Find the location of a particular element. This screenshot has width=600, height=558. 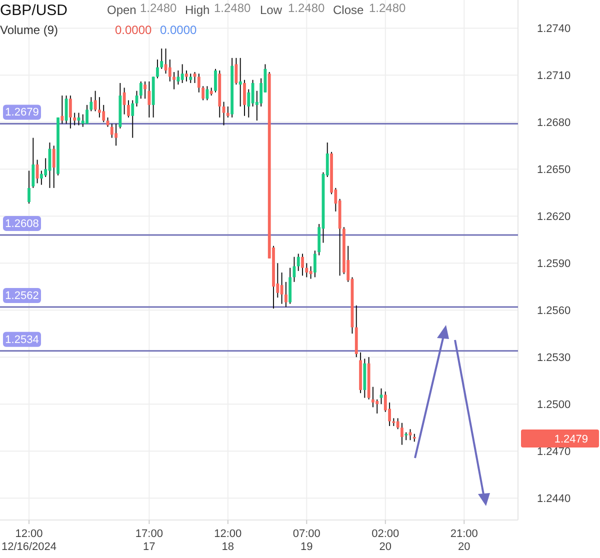

ref-line-label: 1.2534 is located at coordinates (22, 340).